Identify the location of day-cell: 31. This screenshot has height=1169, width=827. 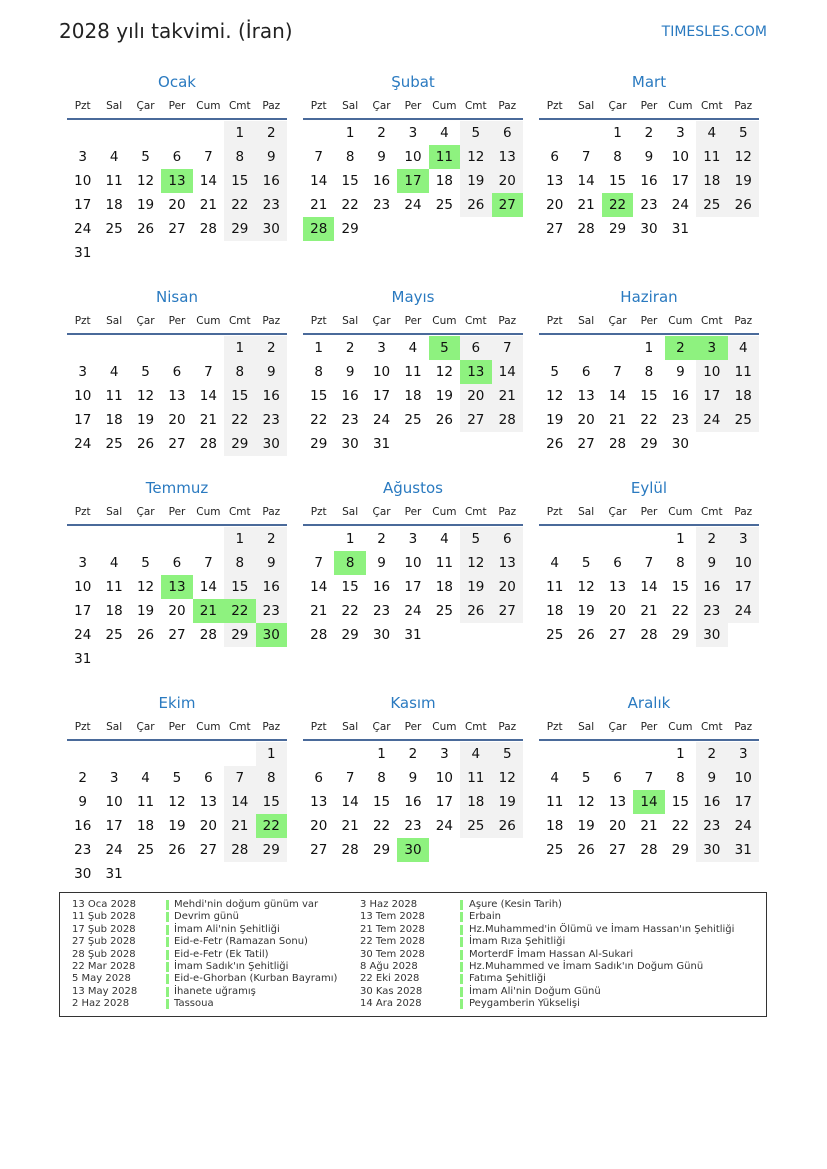
(381, 444).